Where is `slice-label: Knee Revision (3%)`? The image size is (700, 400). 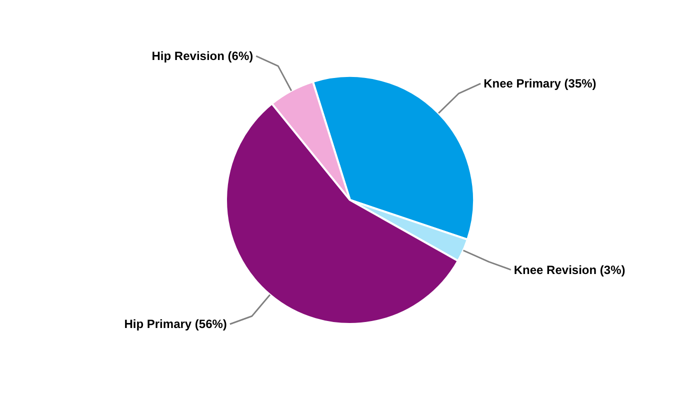
slice-label: Knee Revision (3%) is located at coordinates (570, 269).